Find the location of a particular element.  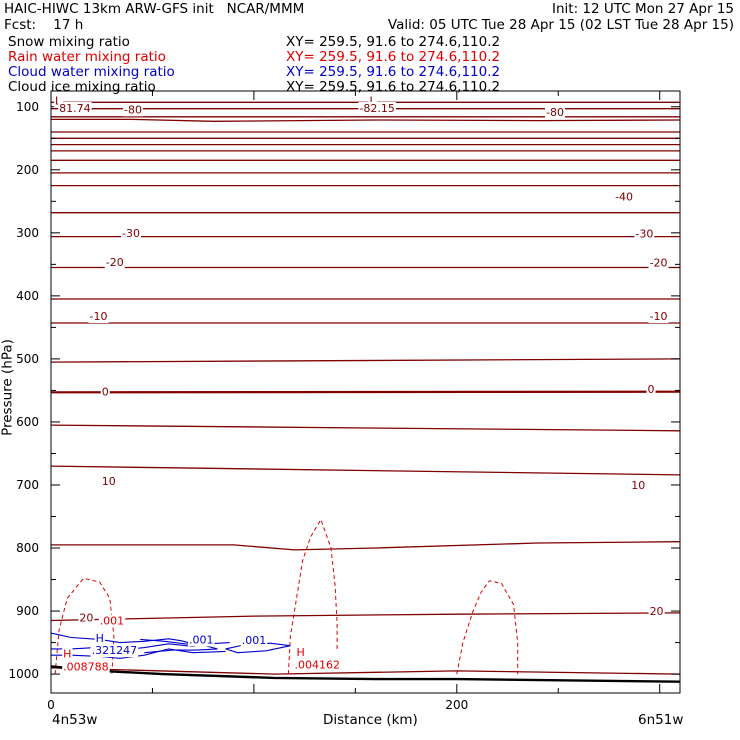

x-tick-label: 0 is located at coordinates (51, 705).